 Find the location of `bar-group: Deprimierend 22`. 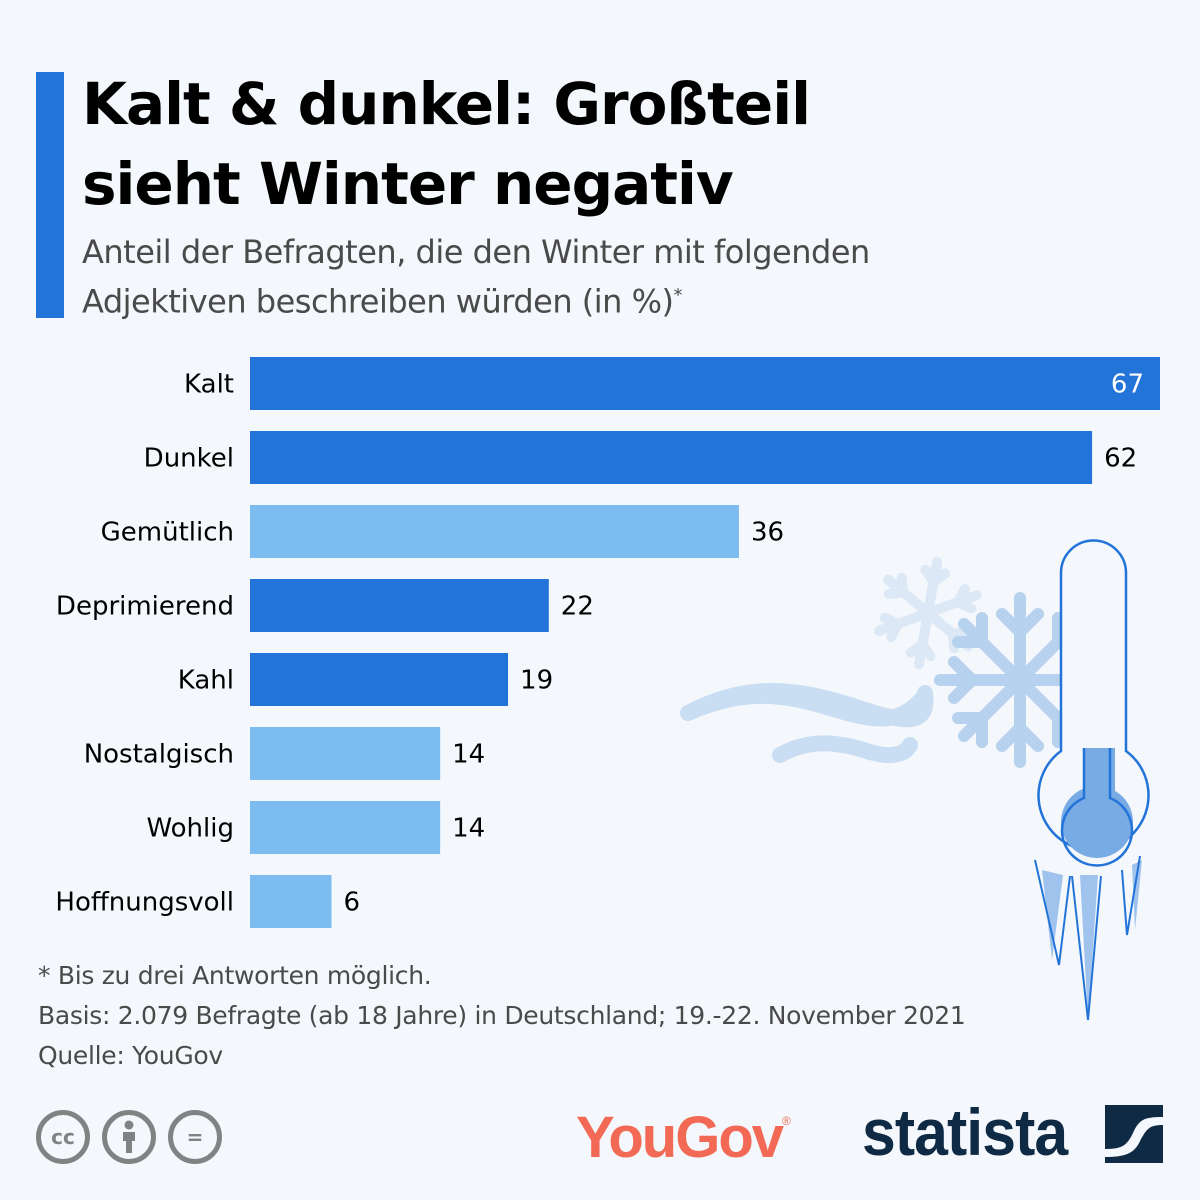

bar-group: Deprimierend 22 is located at coordinates (325, 605).